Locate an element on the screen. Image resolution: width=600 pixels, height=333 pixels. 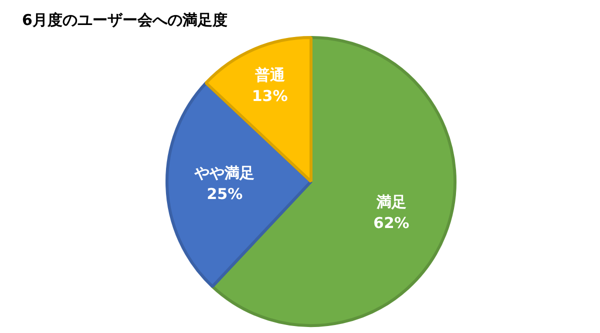
slice-label: やや満足 is located at coordinates (224, 173).